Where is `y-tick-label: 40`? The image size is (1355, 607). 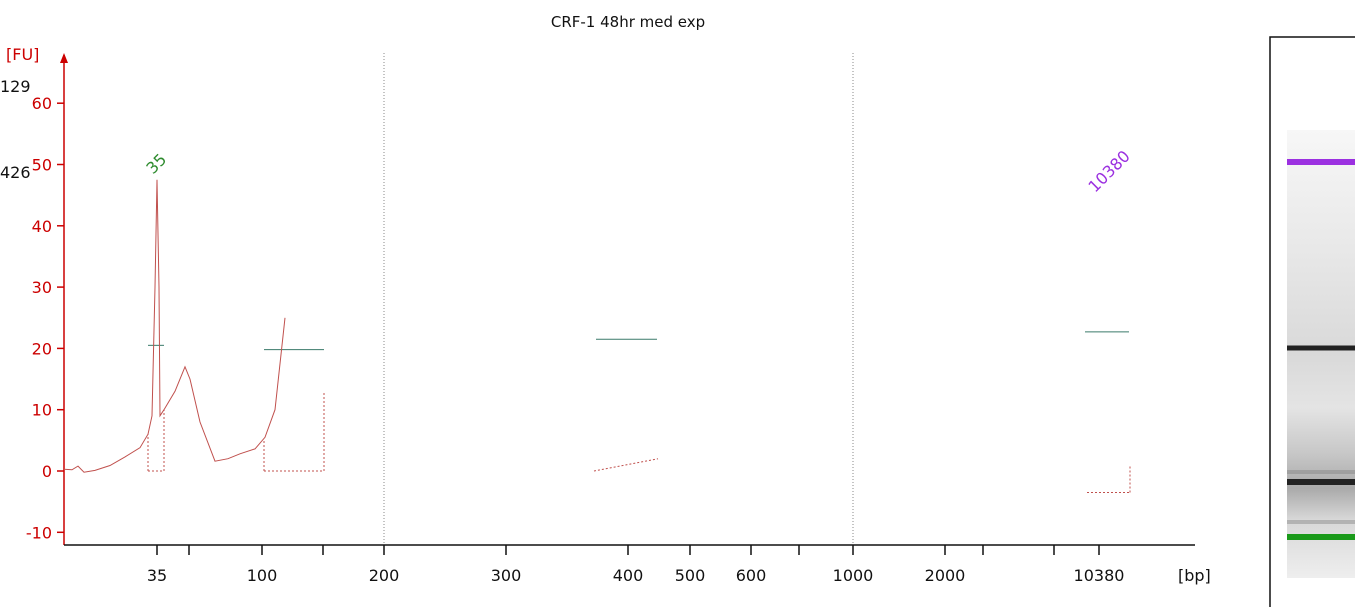
y-tick-label: 40 is located at coordinates (42, 226).